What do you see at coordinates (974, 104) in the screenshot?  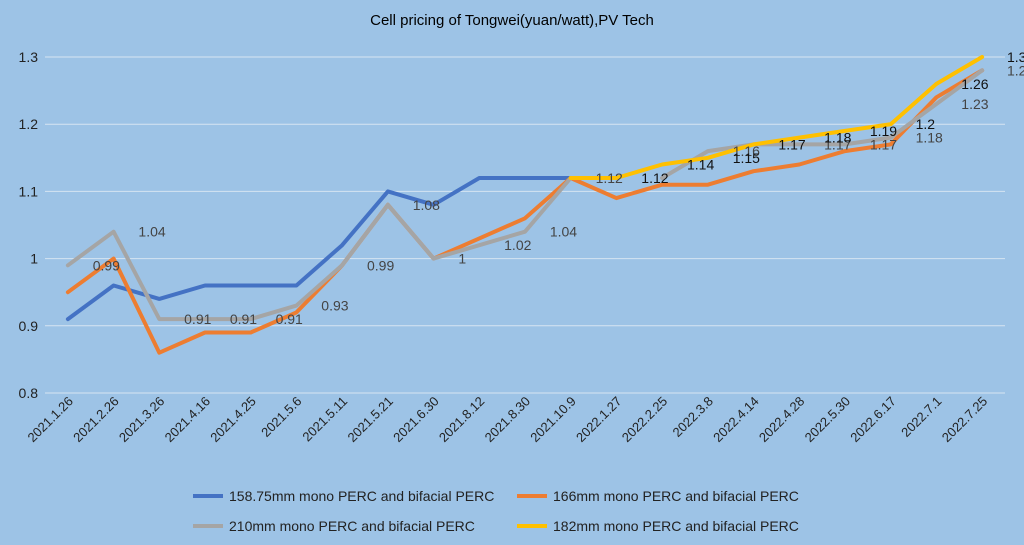 I see `data-label: 1.23` at bounding box center [974, 104].